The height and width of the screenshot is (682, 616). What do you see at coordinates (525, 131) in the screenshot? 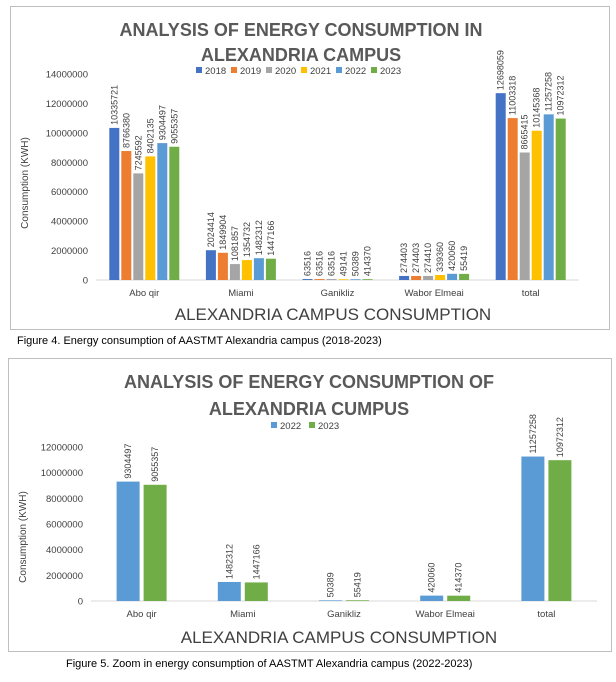
I see `data-label: 8665415` at bounding box center [525, 131].